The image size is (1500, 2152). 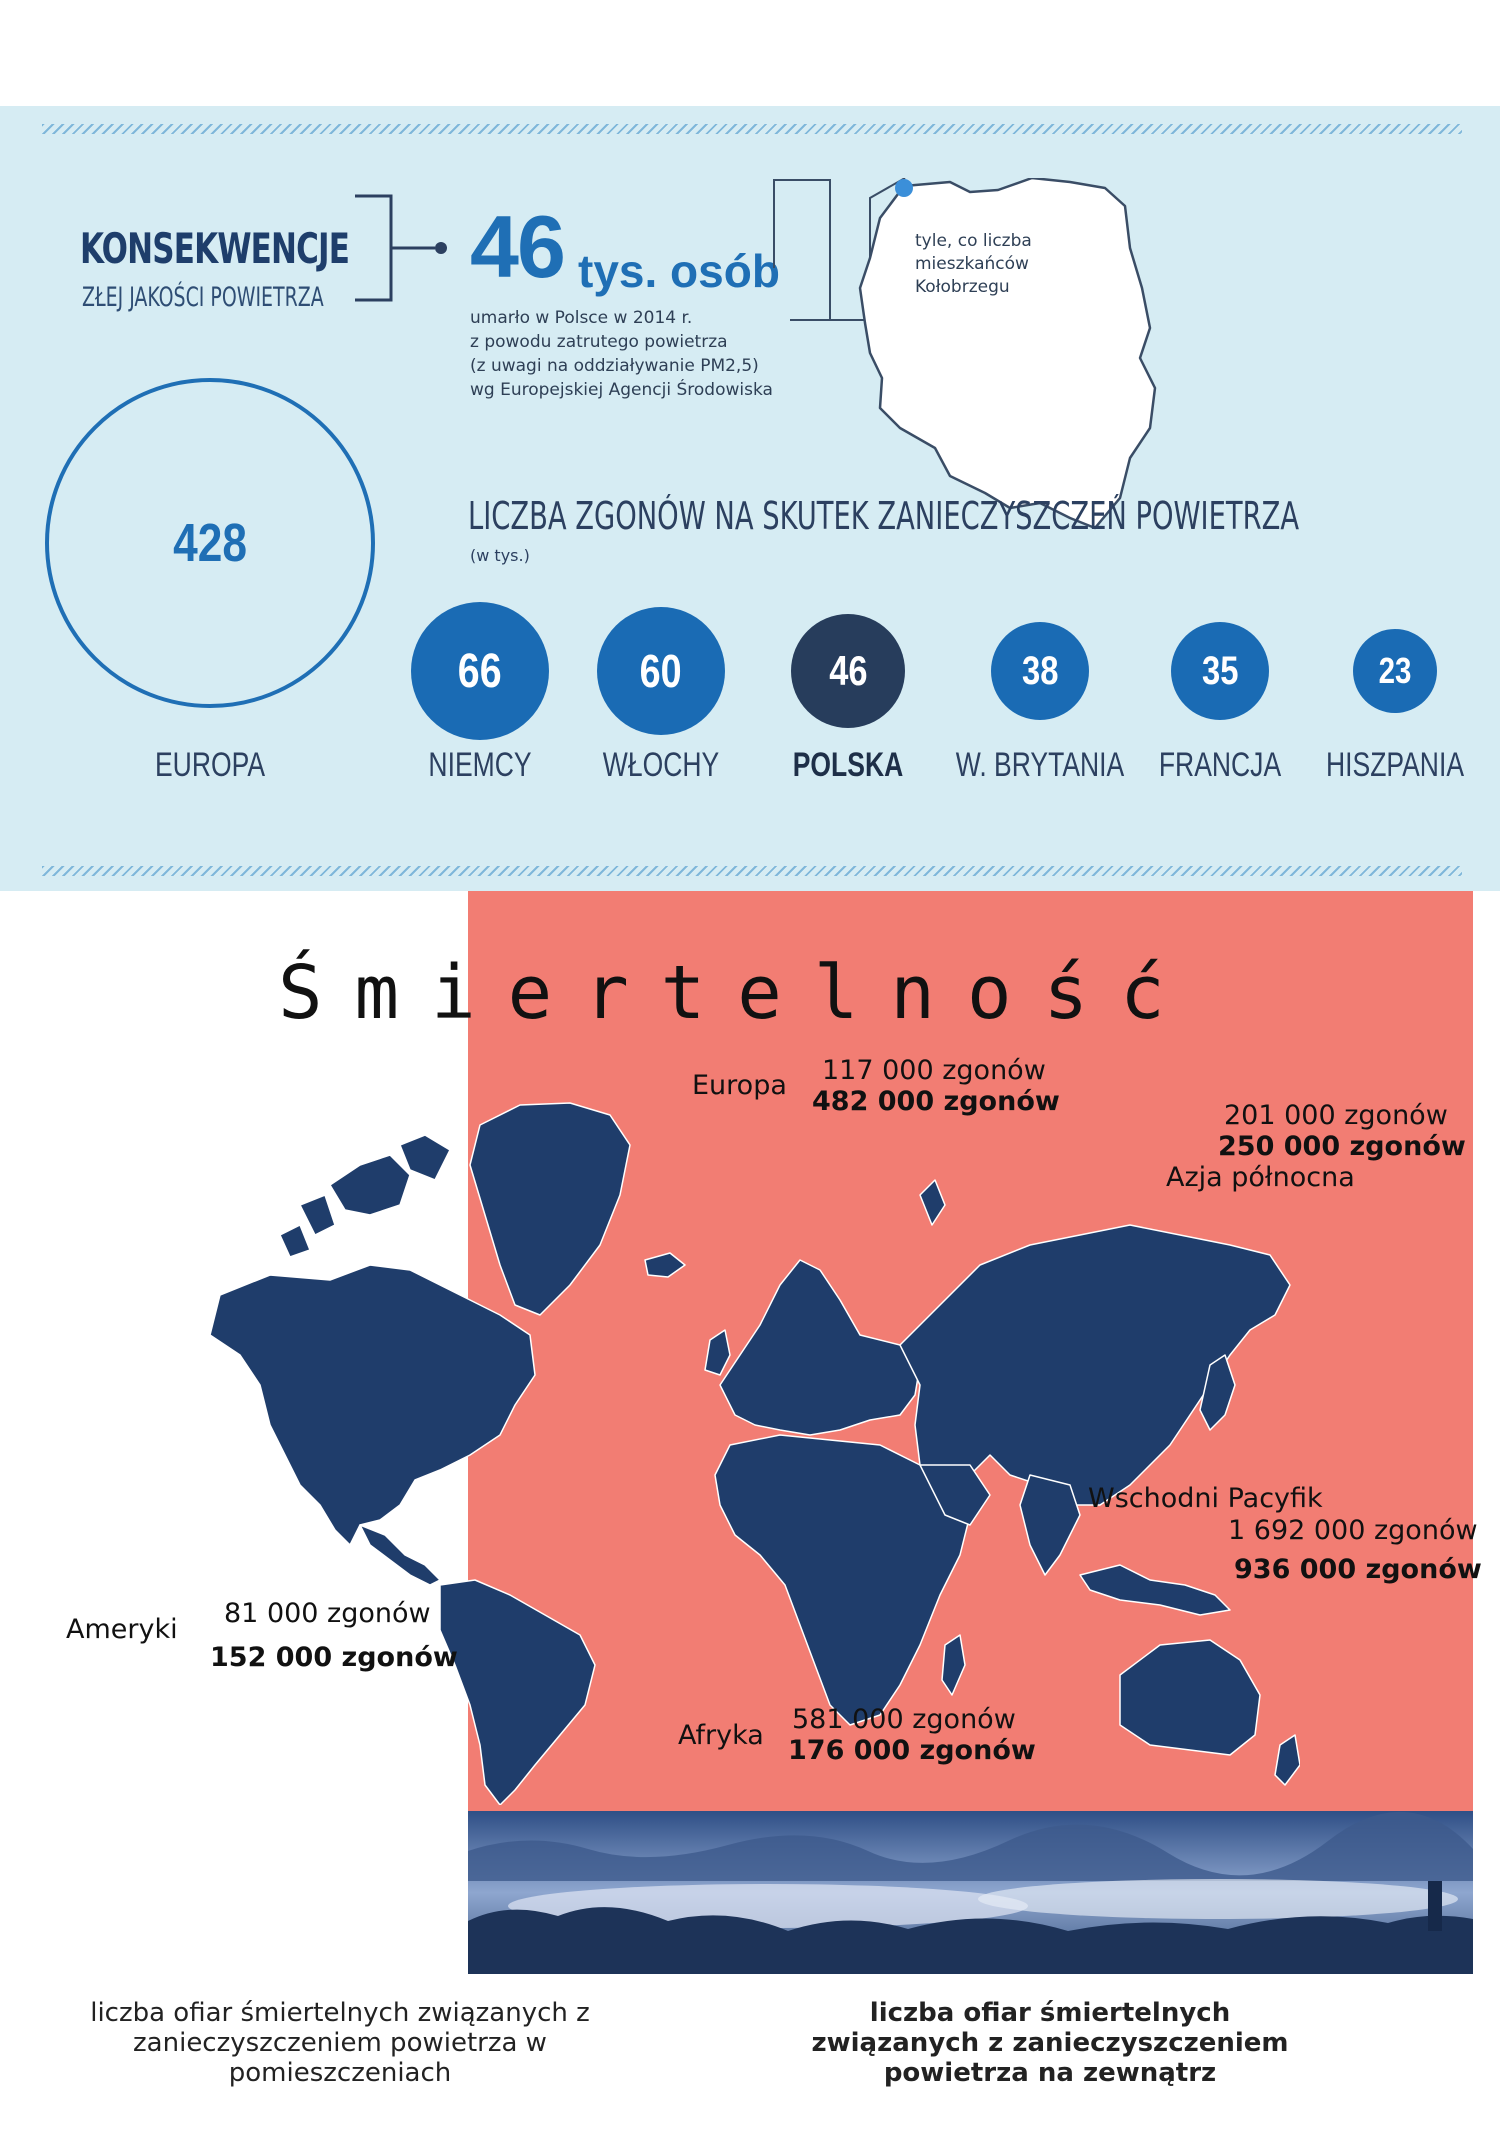 I want to click on description-line: umarło w Polsce w 2014 r., so click(x=581, y=318).